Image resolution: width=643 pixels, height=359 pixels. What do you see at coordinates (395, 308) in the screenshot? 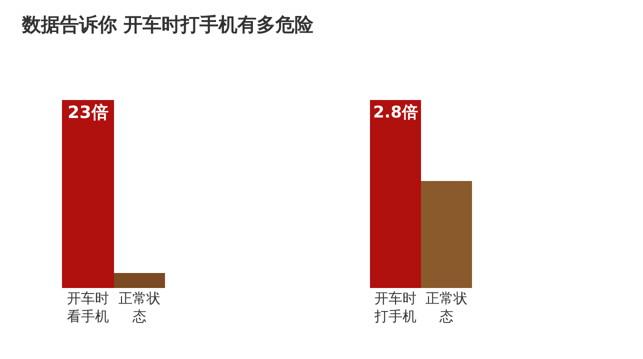
I see `x-tick-label: 开车时打手机` at bounding box center [395, 308].